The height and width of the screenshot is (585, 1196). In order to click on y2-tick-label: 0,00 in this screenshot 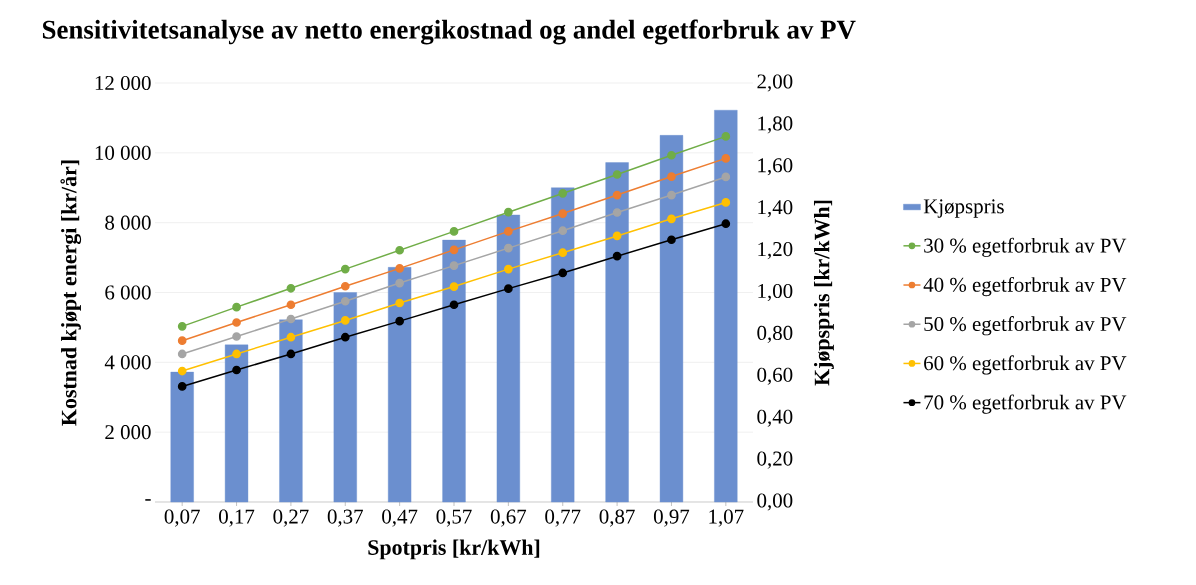, I will do `click(775, 502)`.